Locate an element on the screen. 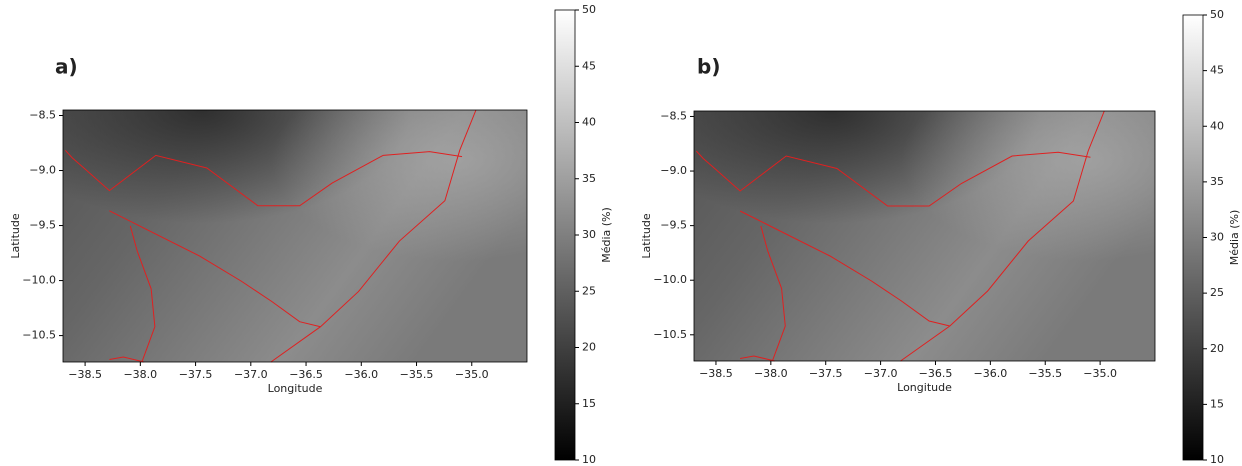 Image resolution: width=1242 pixels, height=466 pixels. panel-label: a) is located at coordinates (66, 67).